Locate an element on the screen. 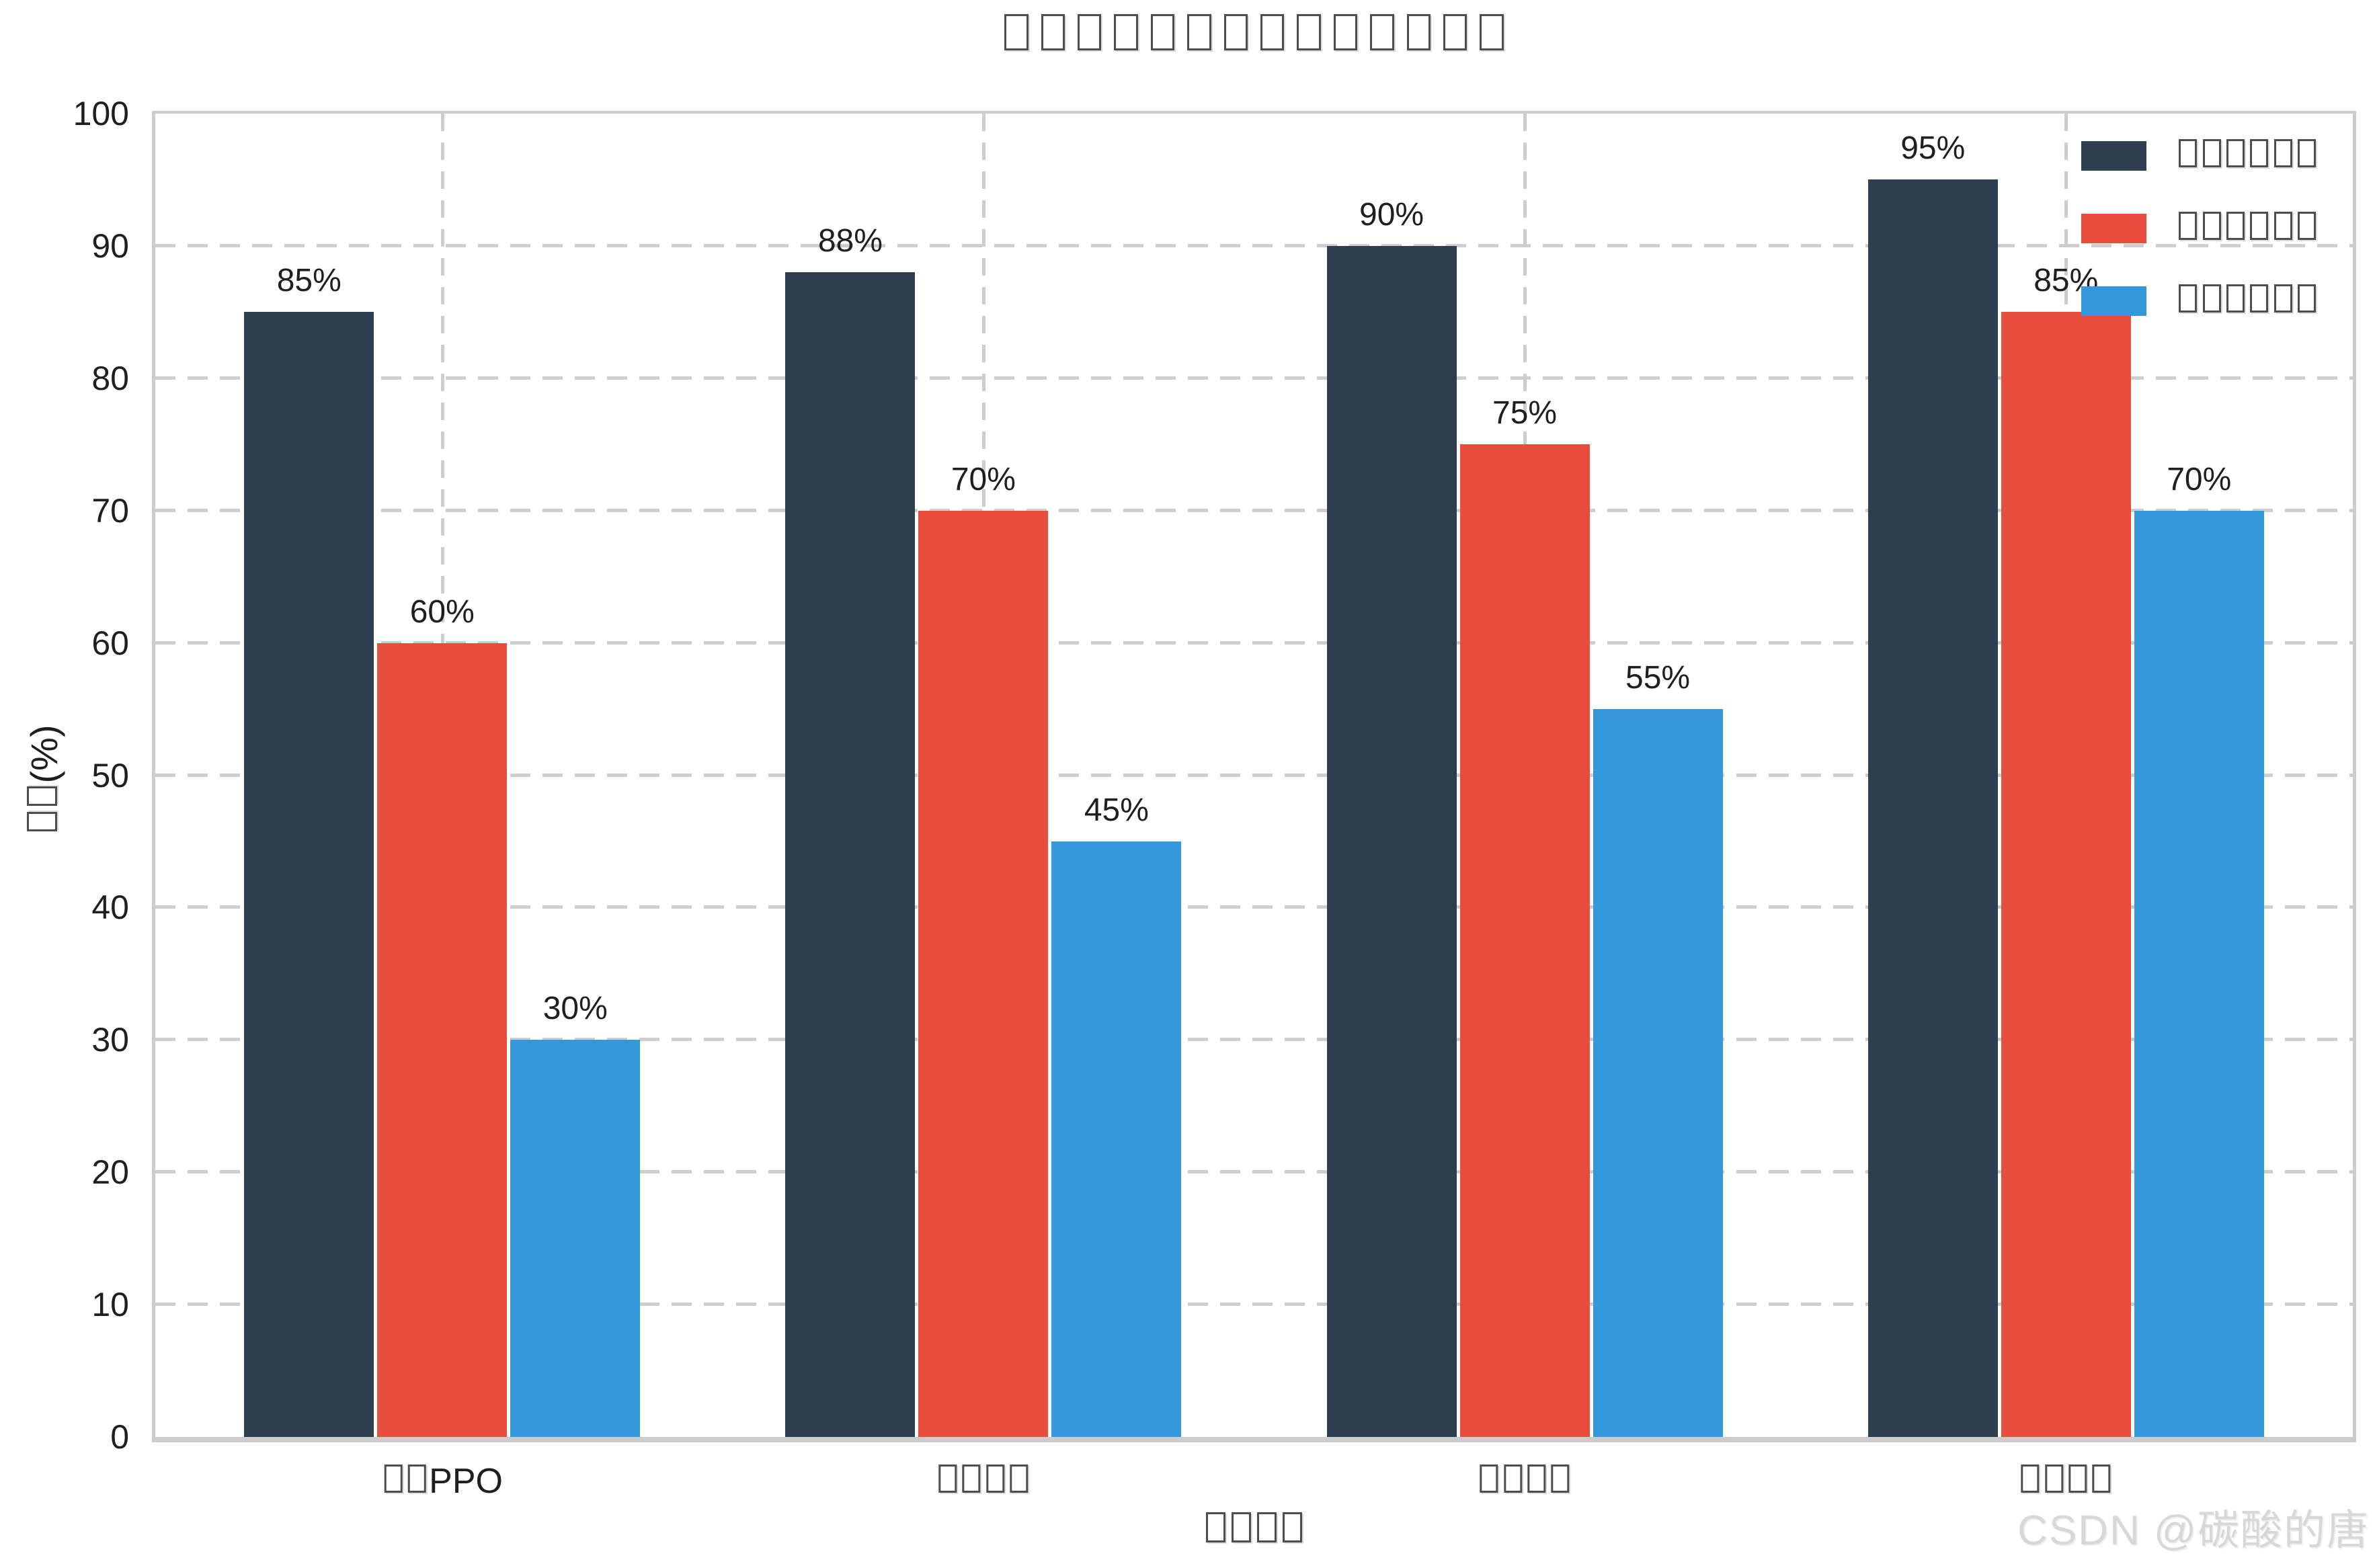  y-tick-label: 100 is located at coordinates (101, 113).